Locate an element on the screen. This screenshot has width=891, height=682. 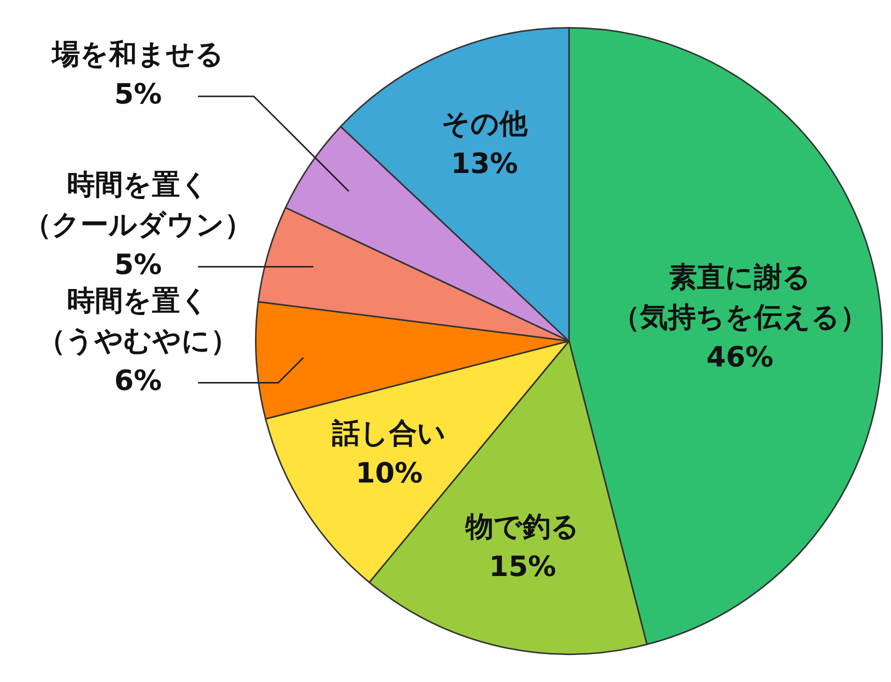
data-label: 10% is located at coordinates (389, 473).